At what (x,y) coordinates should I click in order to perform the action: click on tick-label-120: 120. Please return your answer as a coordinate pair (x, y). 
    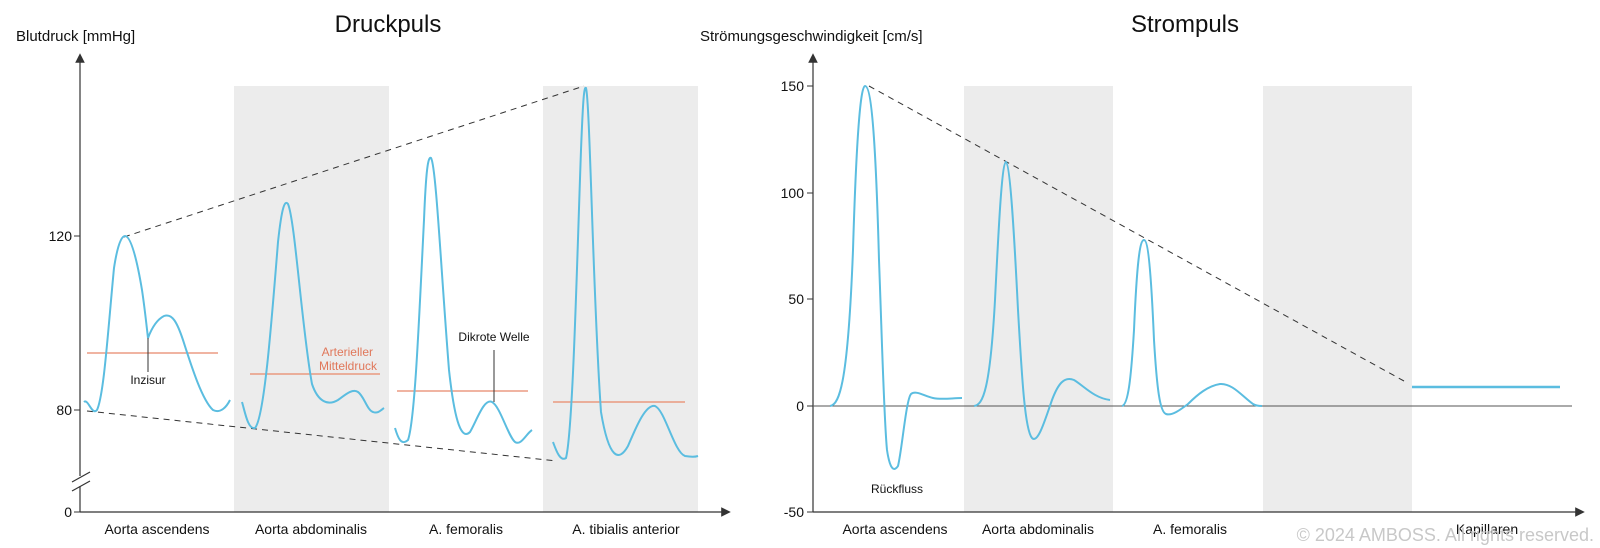
    Looking at the image, I should click on (61, 236).